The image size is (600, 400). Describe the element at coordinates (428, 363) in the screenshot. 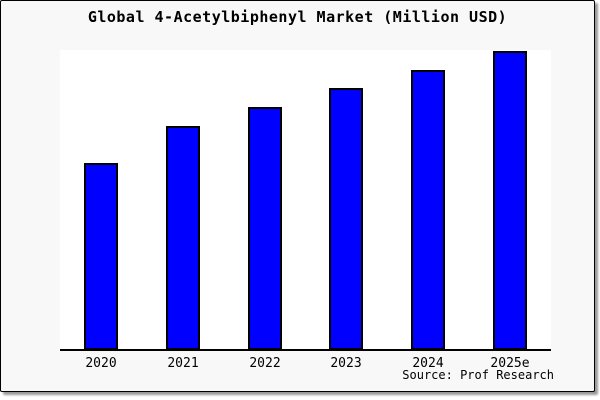

I see `x-tick-label-2024: 2024` at that location.